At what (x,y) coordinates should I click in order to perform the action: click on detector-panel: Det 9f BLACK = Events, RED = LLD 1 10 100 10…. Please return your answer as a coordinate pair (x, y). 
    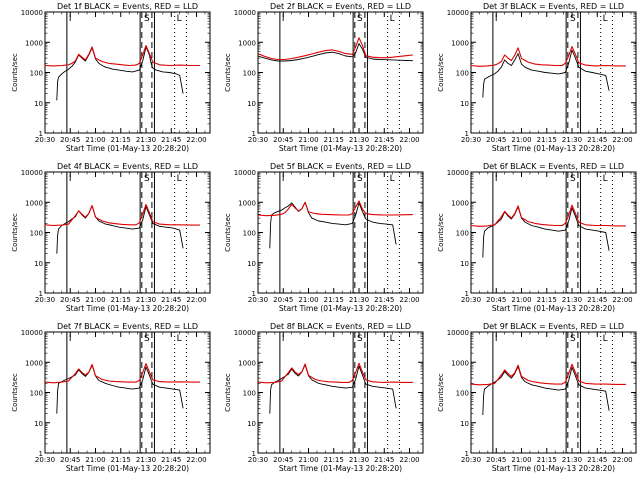
    Looking at the image, I should click on (537, 397).